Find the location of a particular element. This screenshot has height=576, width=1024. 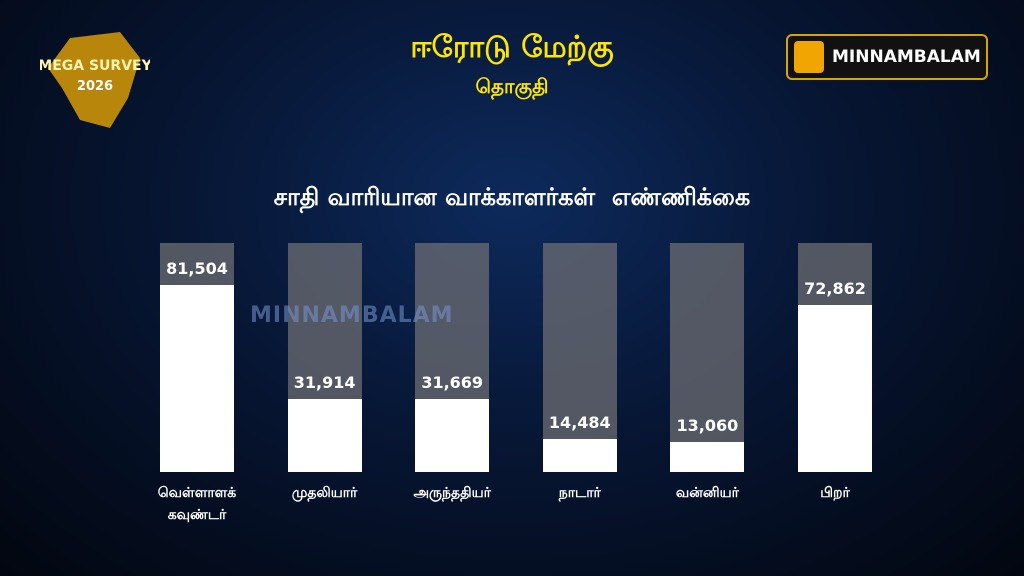

logo-text: MEGA SURVEY is located at coordinates (95, 66).